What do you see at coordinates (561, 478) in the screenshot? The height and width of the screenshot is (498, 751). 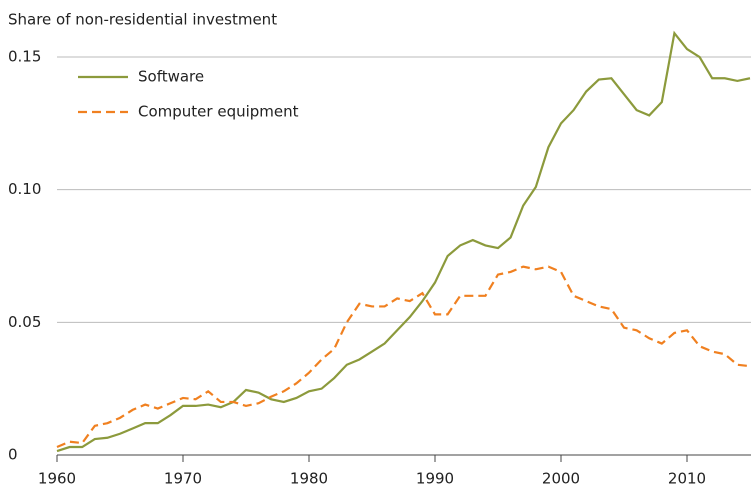 I see `x-tick-label: 2000` at bounding box center [561, 478].